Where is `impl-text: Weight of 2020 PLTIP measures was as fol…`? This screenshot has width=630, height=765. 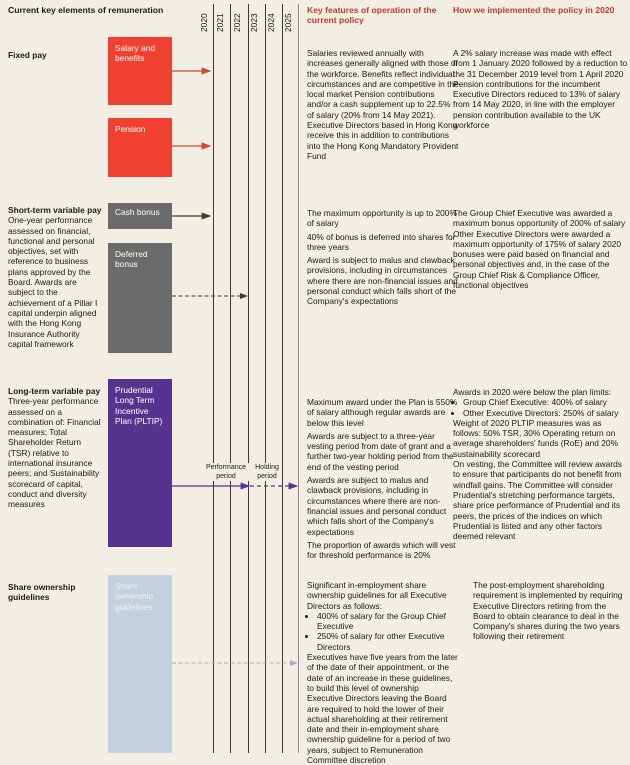 impl-text: Weight of 2020 PLTIP measures was as fol… is located at coordinates (536, 438).